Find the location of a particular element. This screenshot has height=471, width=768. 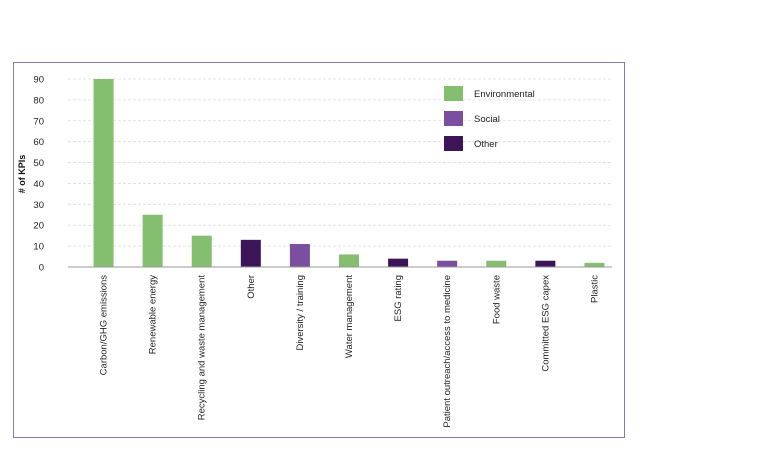

y-tick-label: 20 is located at coordinates (38, 226).